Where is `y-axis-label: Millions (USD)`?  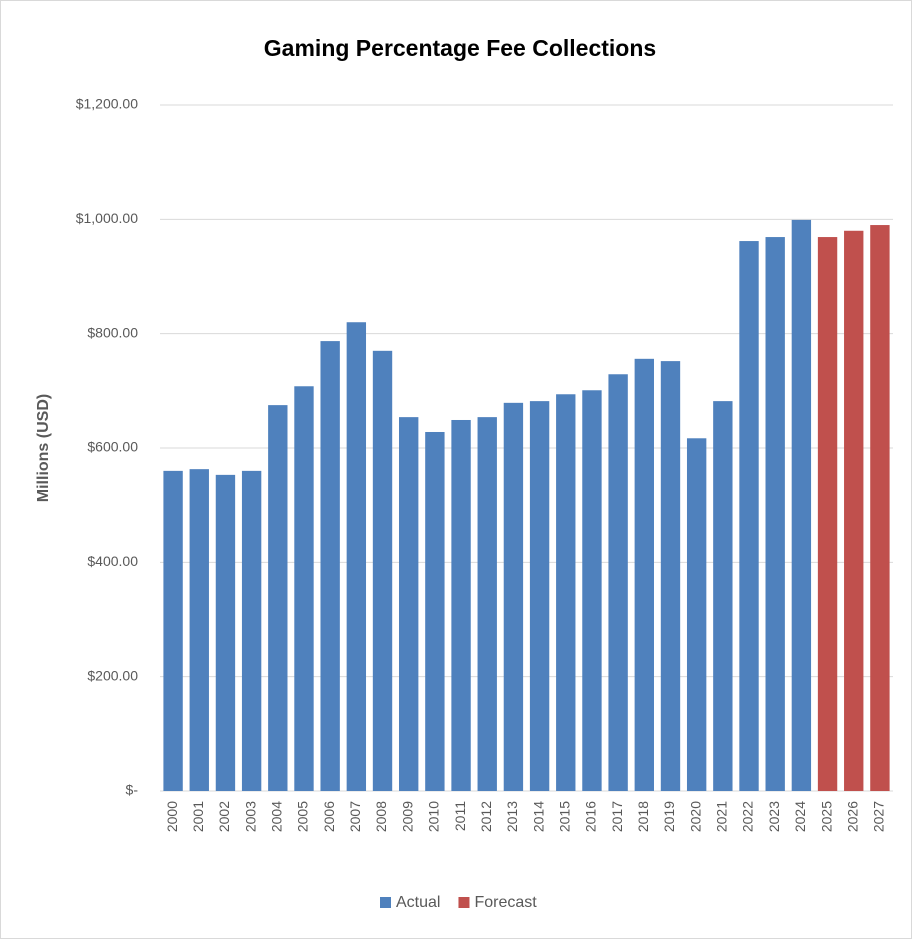 y-axis-label: Millions (USD) is located at coordinates (43, 448).